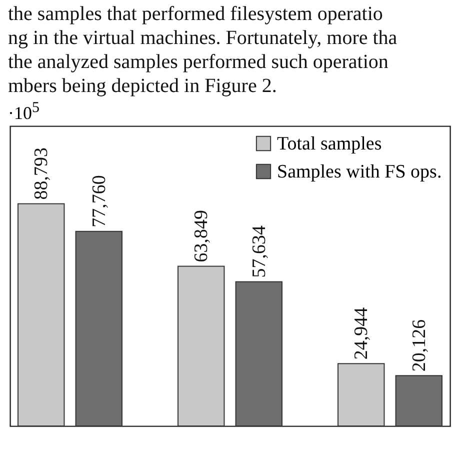 The height and width of the screenshot is (474, 474). I want to click on data-label: 88,793, so click(41, 174).